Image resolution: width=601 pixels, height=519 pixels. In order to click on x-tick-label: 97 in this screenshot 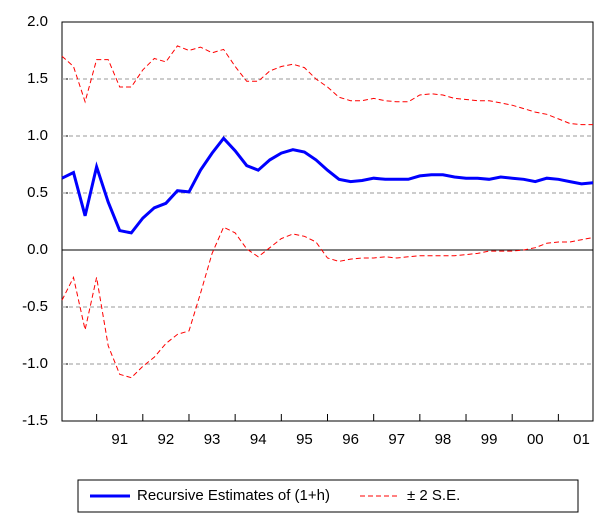, I will do `click(396, 439)`.